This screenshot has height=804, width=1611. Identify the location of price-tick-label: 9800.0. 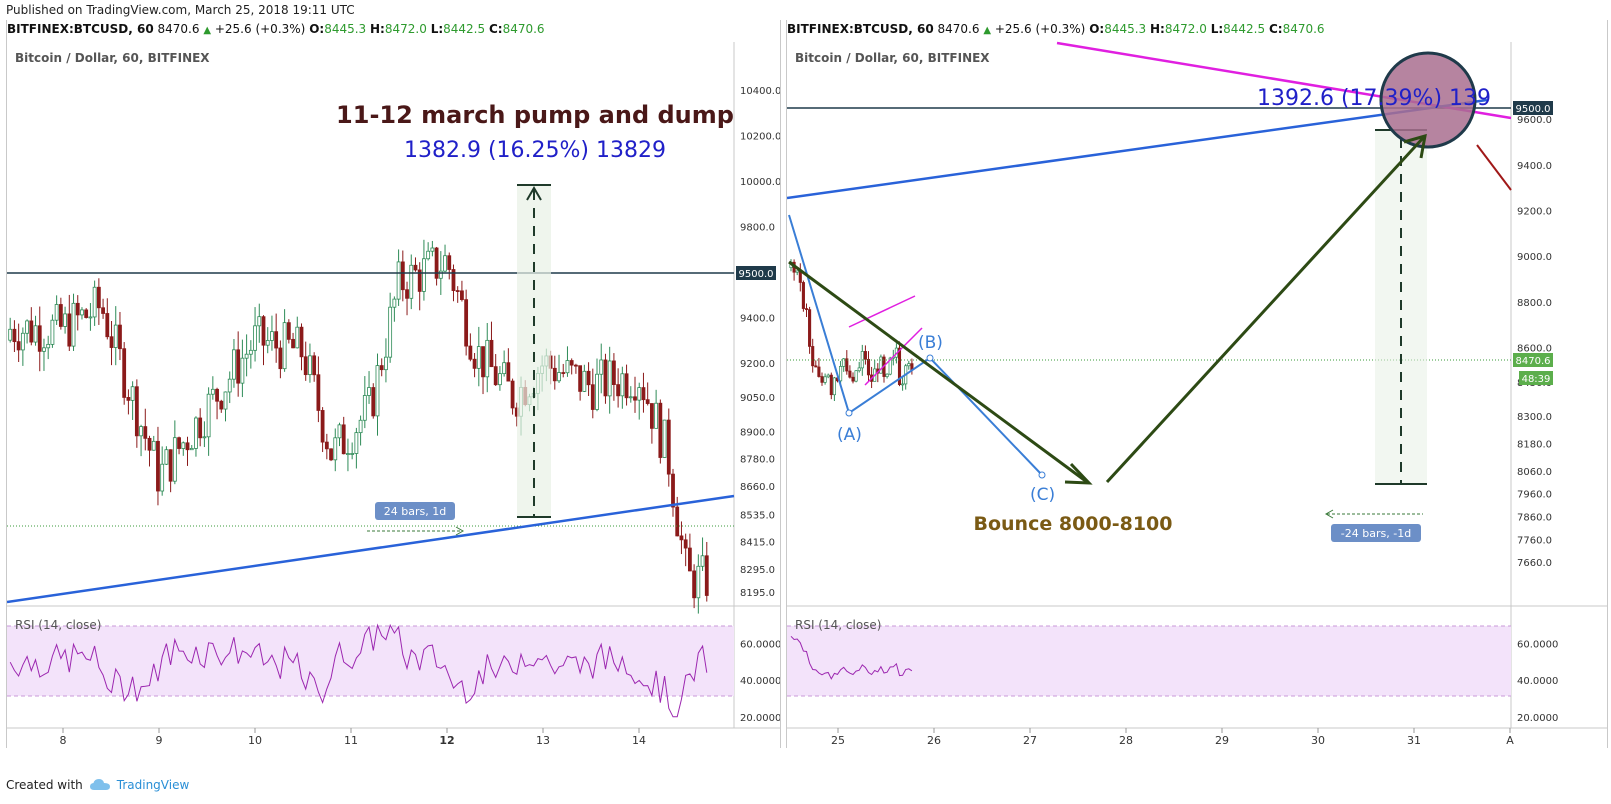
(757, 227).